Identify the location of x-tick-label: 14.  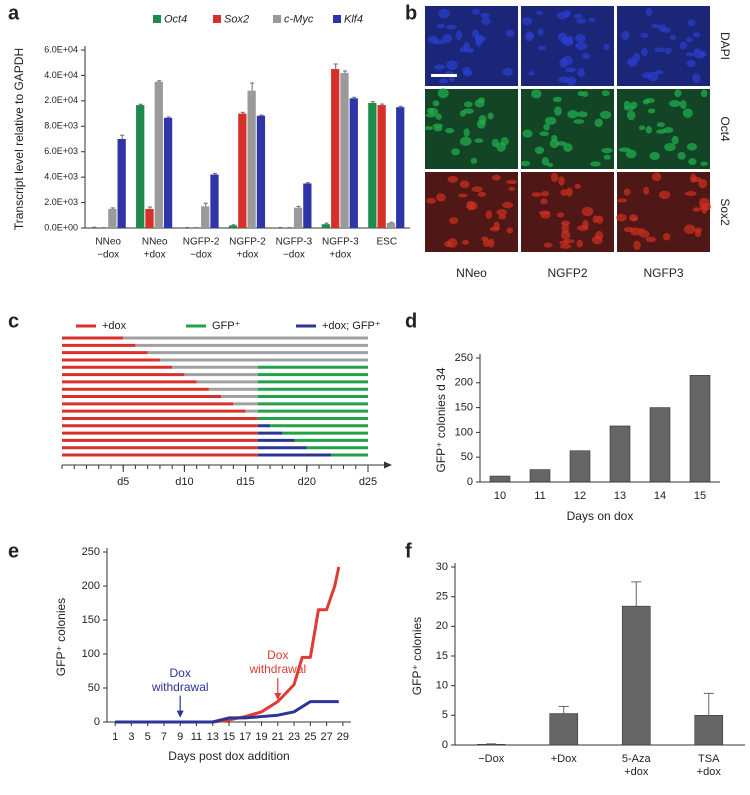
(660, 496).